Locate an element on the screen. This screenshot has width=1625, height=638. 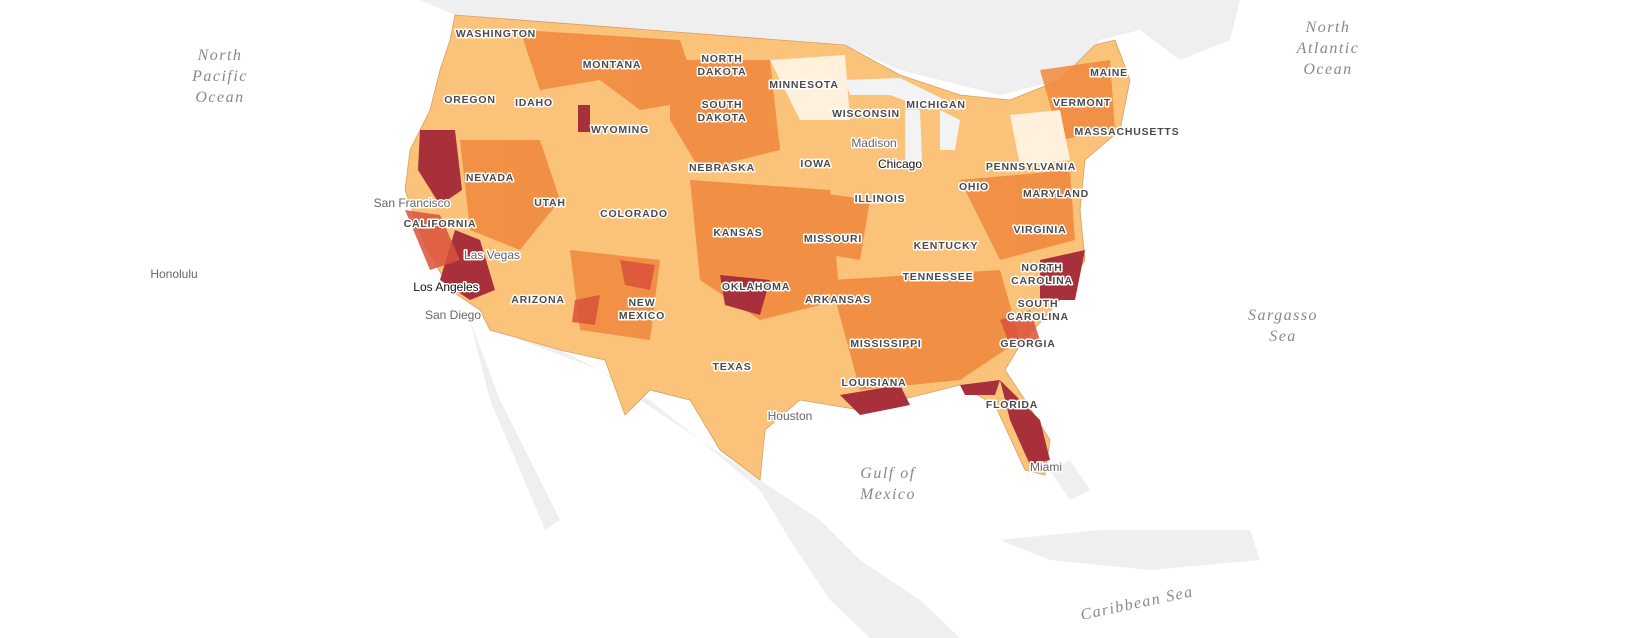
state-label: KANSAS is located at coordinates (737, 233).